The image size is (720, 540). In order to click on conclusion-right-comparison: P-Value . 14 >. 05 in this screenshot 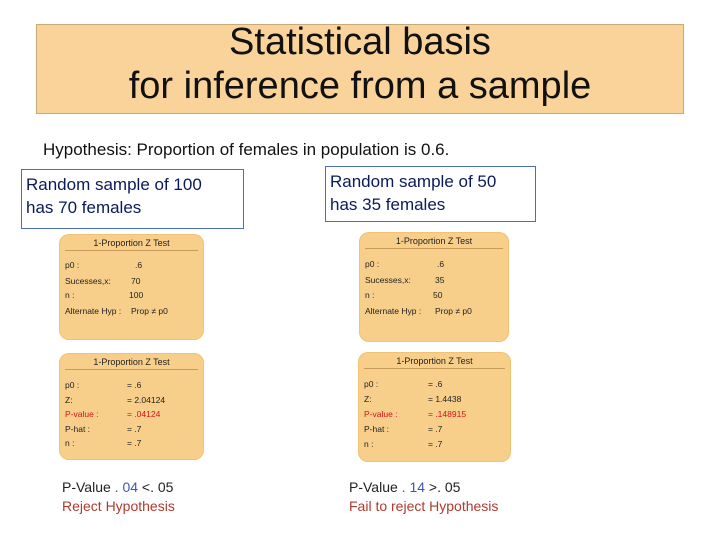, I will do `click(423, 487)`.